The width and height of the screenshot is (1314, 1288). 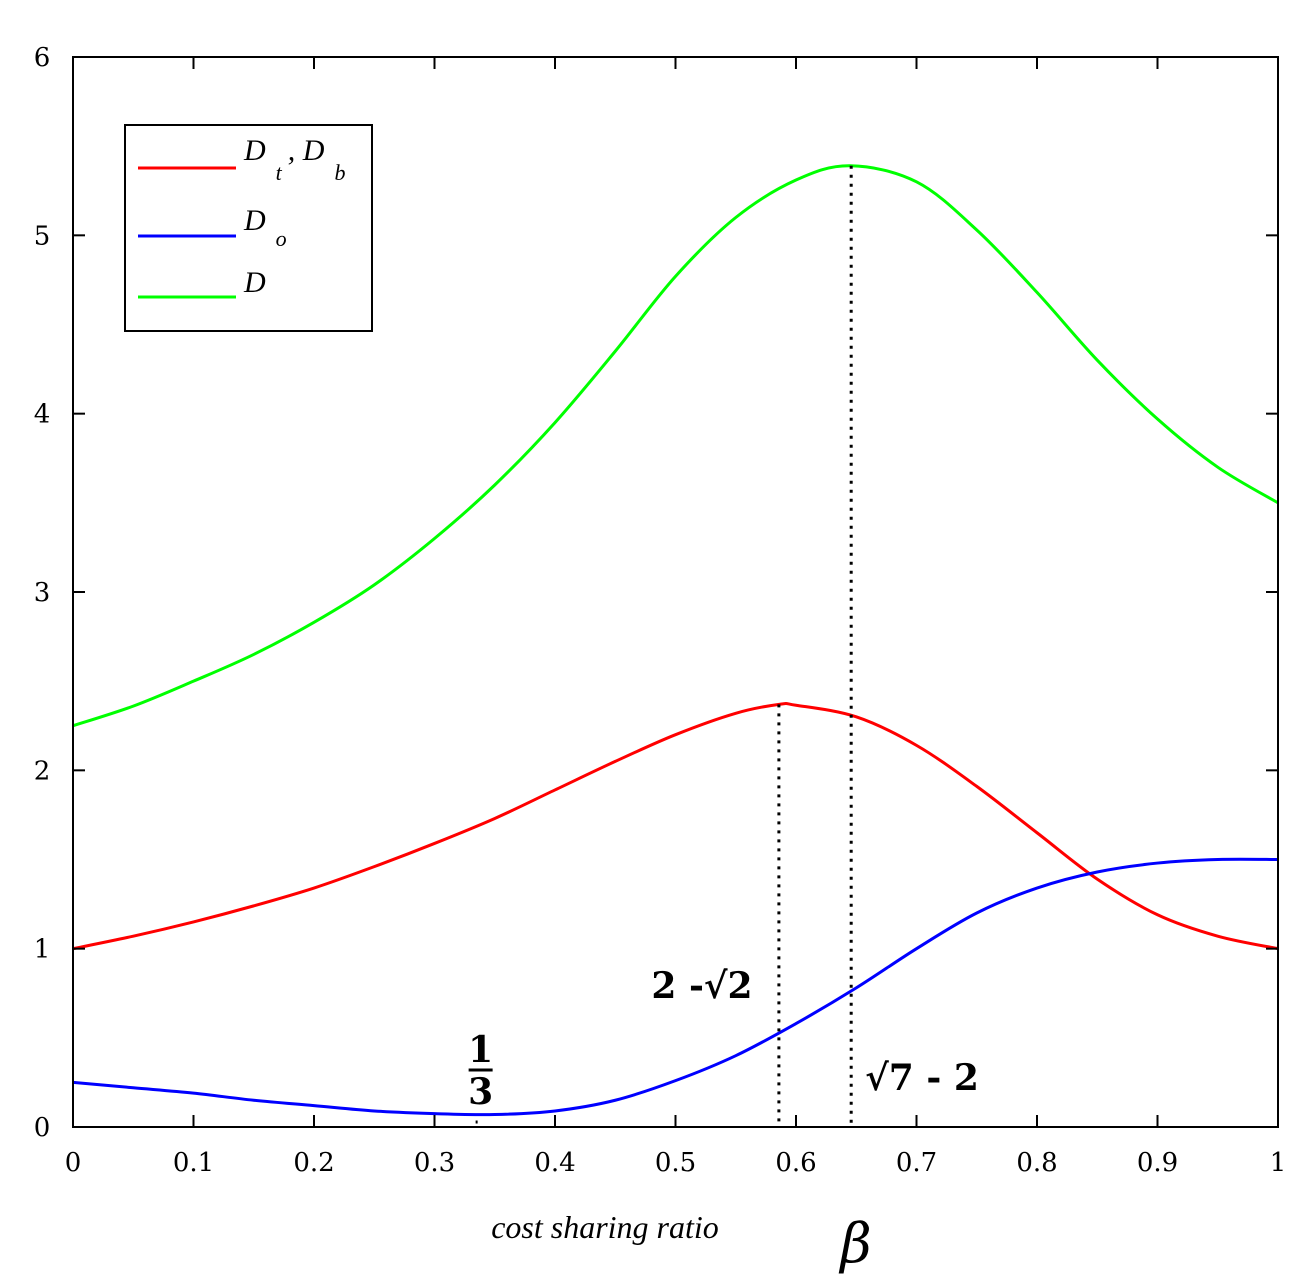 What do you see at coordinates (605, 1227) in the screenshot?
I see `x-axis-label: cost sharing ratio` at bounding box center [605, 1227].